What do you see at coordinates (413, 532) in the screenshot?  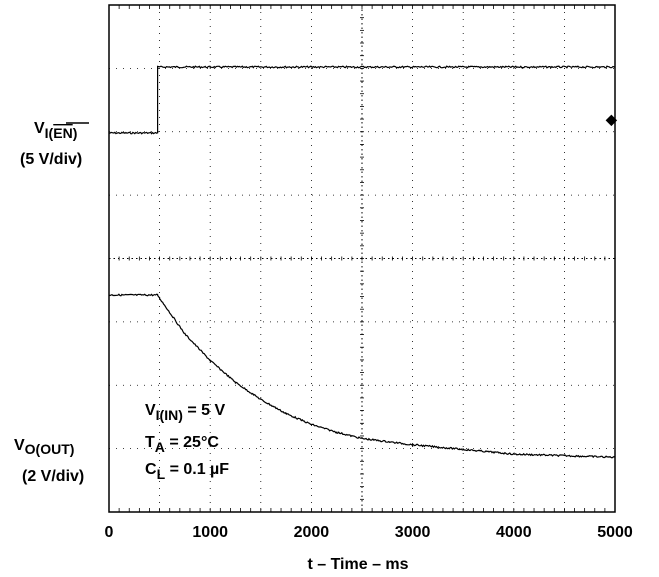 I see `x-tick-label: 3000` at bounding box center [413, 532].